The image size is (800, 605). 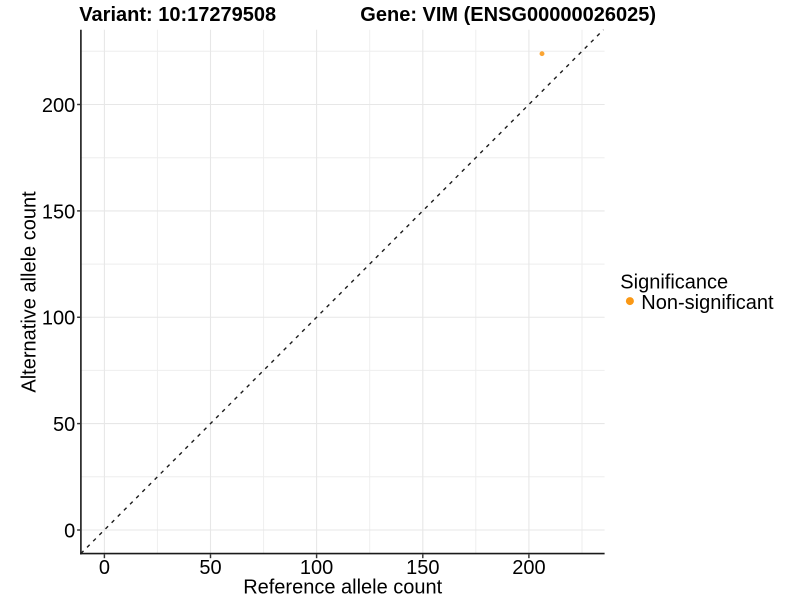 I want to click on svg-text: Gene: VIM (ENSG00000026025), so click(x=508, y=15).